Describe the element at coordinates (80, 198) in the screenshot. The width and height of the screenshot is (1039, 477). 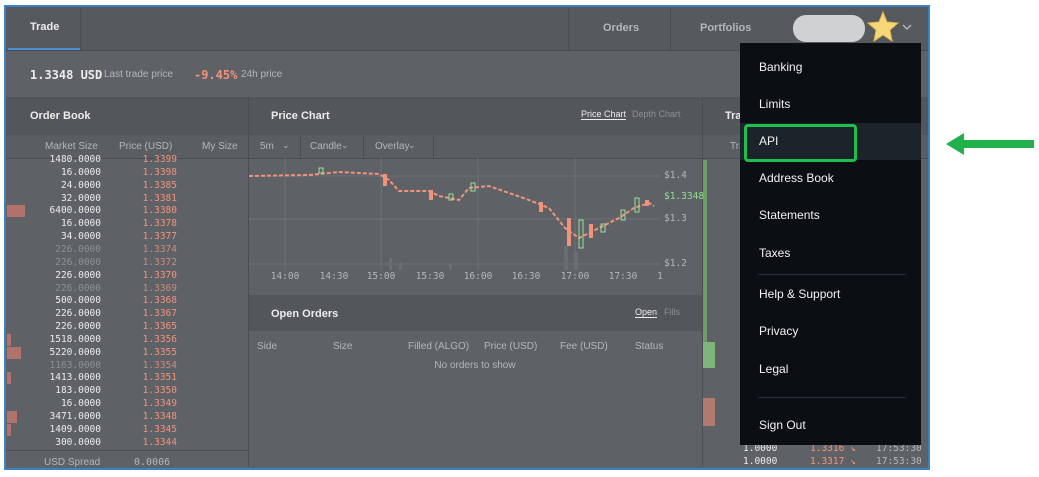
I see `order-size: 32.0000` at that location.